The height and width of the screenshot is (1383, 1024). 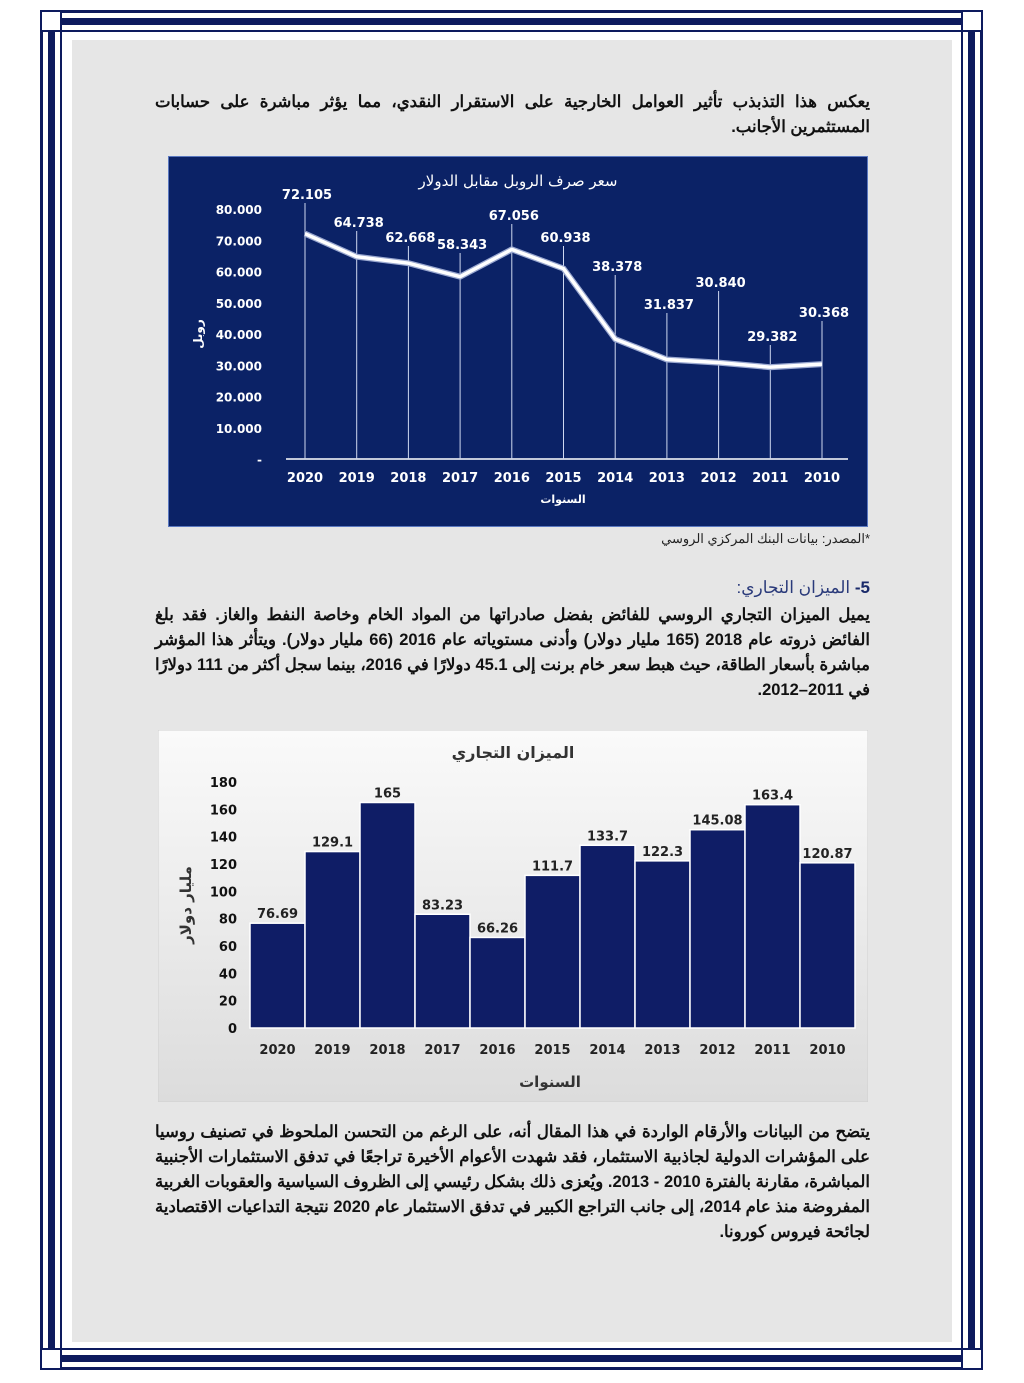 What do you see at coordinates (228, 1002) in the screenshot?
I see `y-tick-label: 20` at bounding box center [228, 1002].